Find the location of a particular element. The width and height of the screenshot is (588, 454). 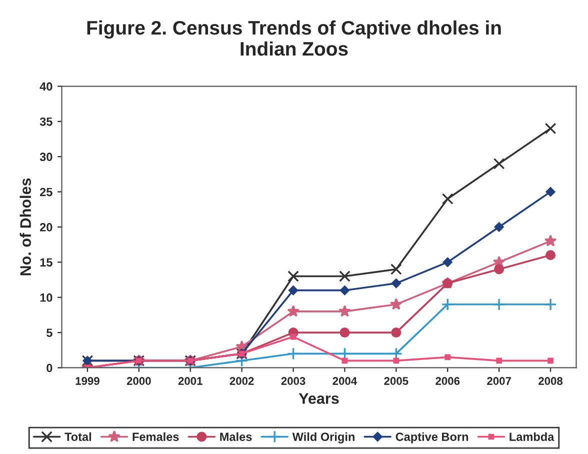

y-tick-label: 15 is located at coordinates (46, 262).